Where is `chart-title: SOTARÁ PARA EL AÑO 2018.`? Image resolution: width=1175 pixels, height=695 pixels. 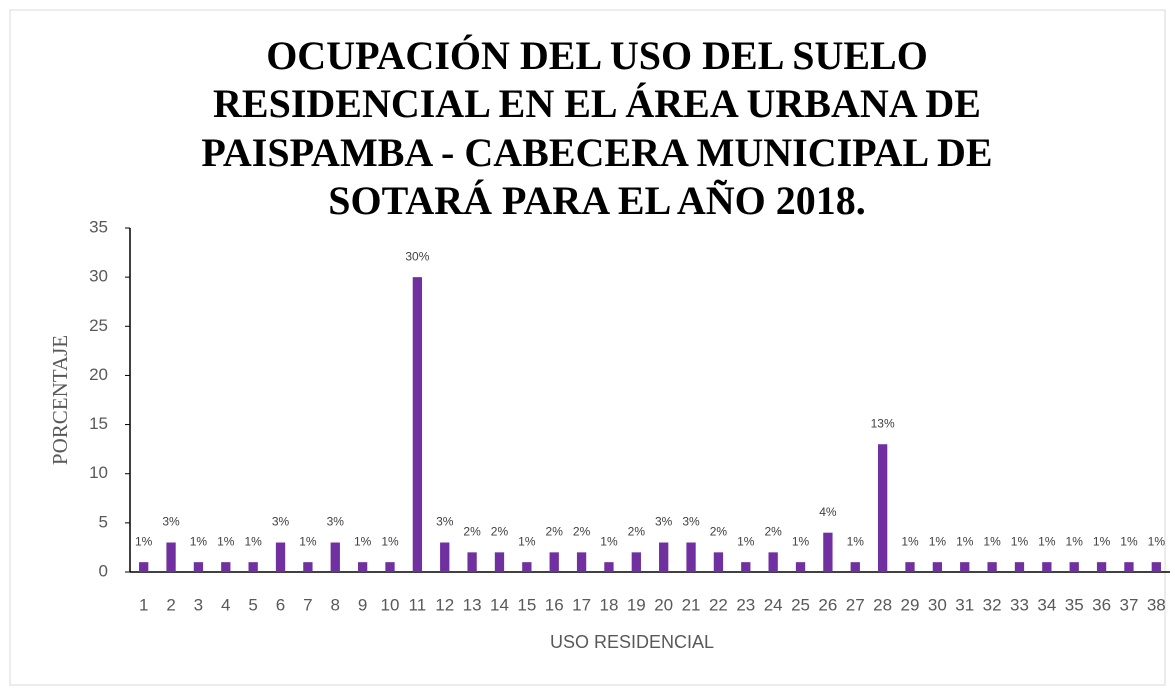
chart-title: SOTARÁ PARA EL AÑO 2018. is located at coordinates (596, 200).